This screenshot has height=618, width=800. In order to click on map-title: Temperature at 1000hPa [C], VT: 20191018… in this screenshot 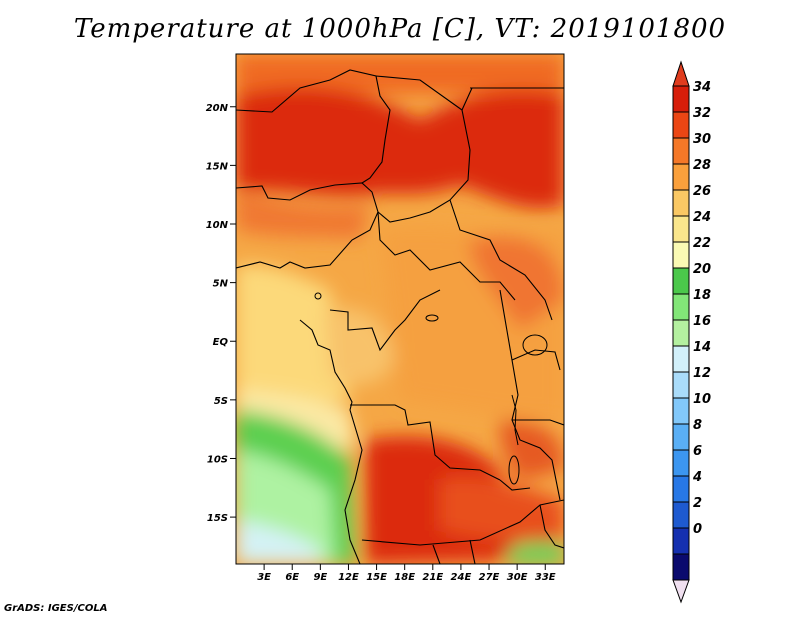, I will do `click(400, 29)`.